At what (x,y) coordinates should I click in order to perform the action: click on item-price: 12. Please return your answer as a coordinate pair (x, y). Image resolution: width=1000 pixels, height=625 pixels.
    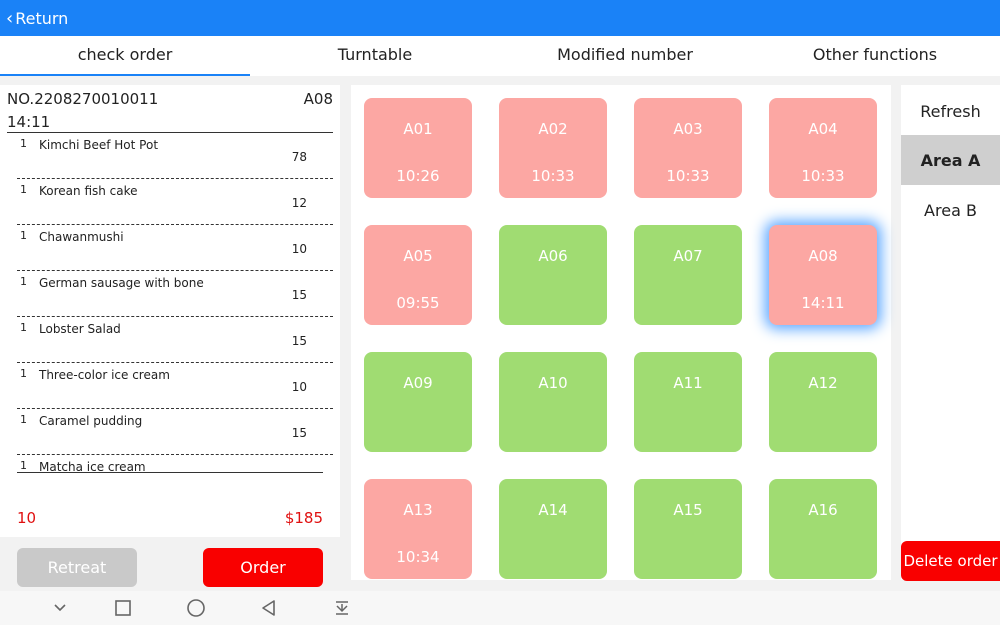
    Looking at the image, I should click on (299, 203).